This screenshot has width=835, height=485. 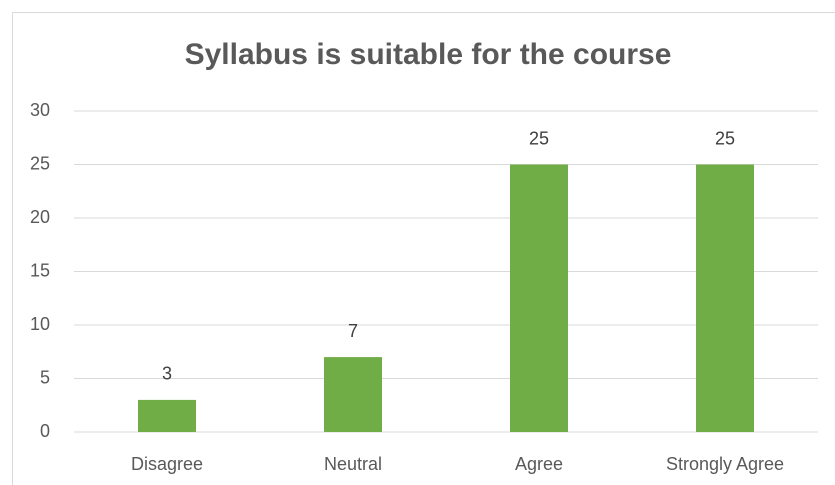 What do you see at coordinates (40, 110) in the screenshot?
I see `y-tick-label: 30` at bounding box center [40, 110].